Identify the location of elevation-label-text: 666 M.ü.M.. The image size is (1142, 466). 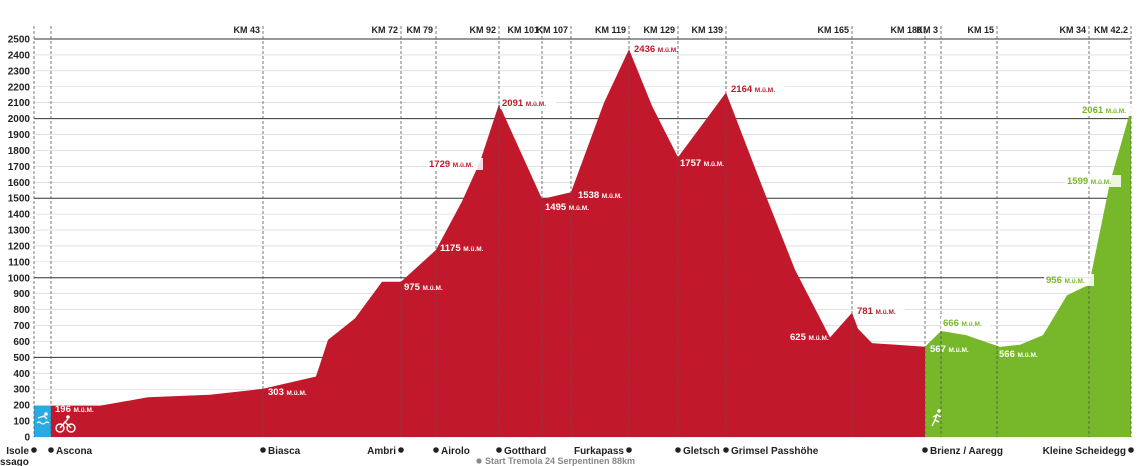
(962, 323).